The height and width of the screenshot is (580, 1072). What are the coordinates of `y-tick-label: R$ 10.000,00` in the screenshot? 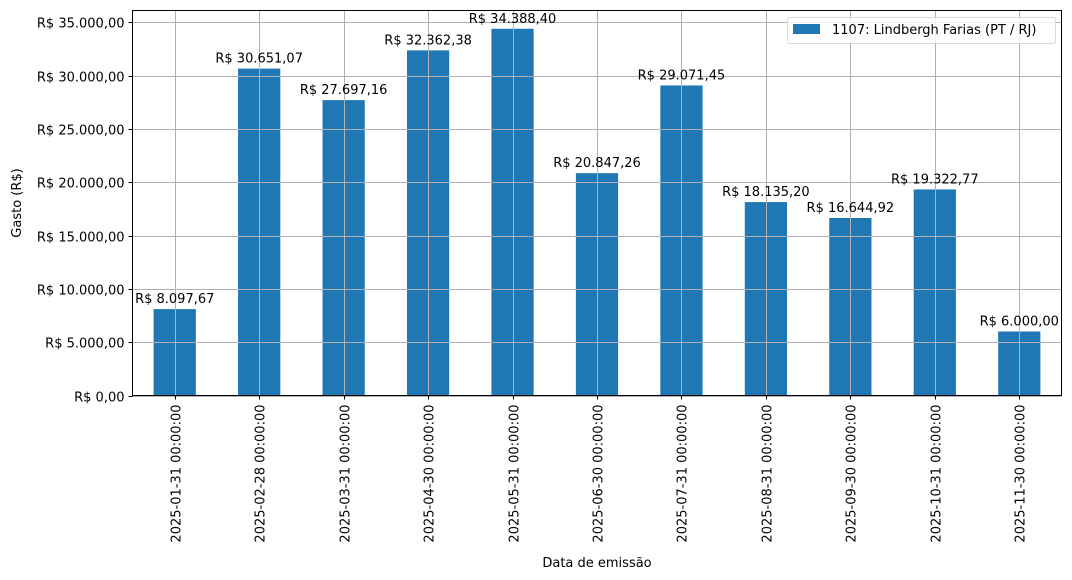 It's located at (81, 291).